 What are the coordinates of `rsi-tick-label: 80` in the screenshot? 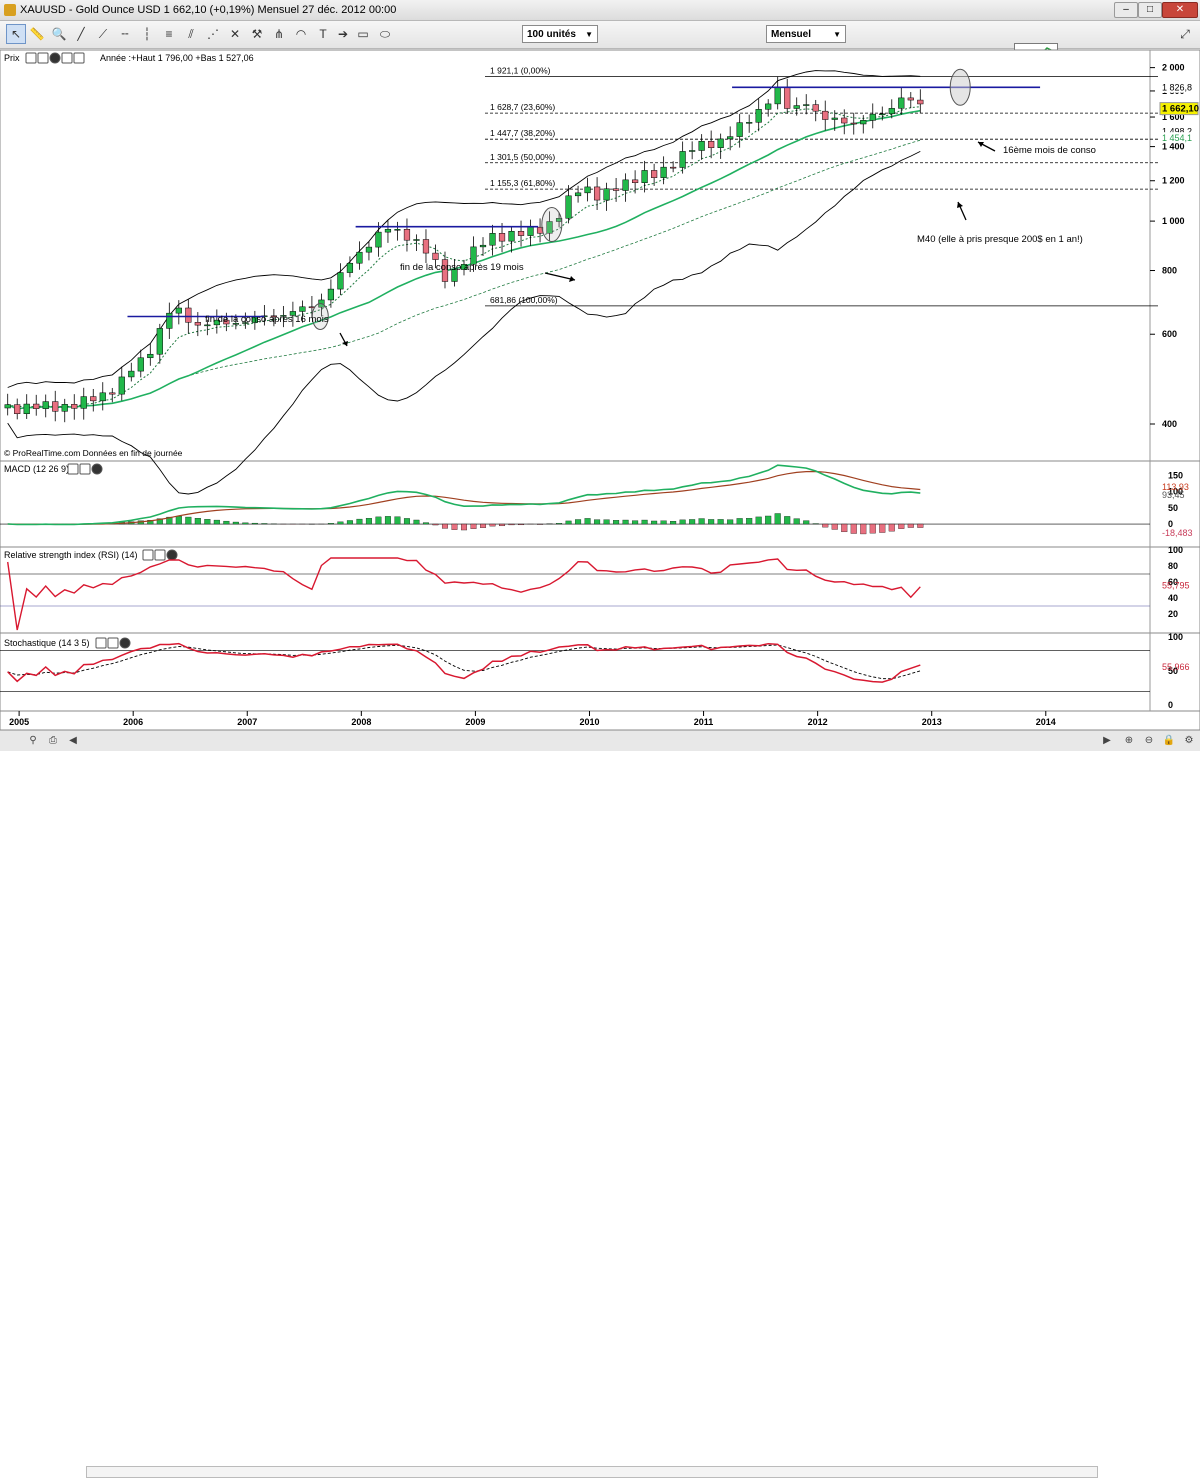 It's located at (1173, 566).